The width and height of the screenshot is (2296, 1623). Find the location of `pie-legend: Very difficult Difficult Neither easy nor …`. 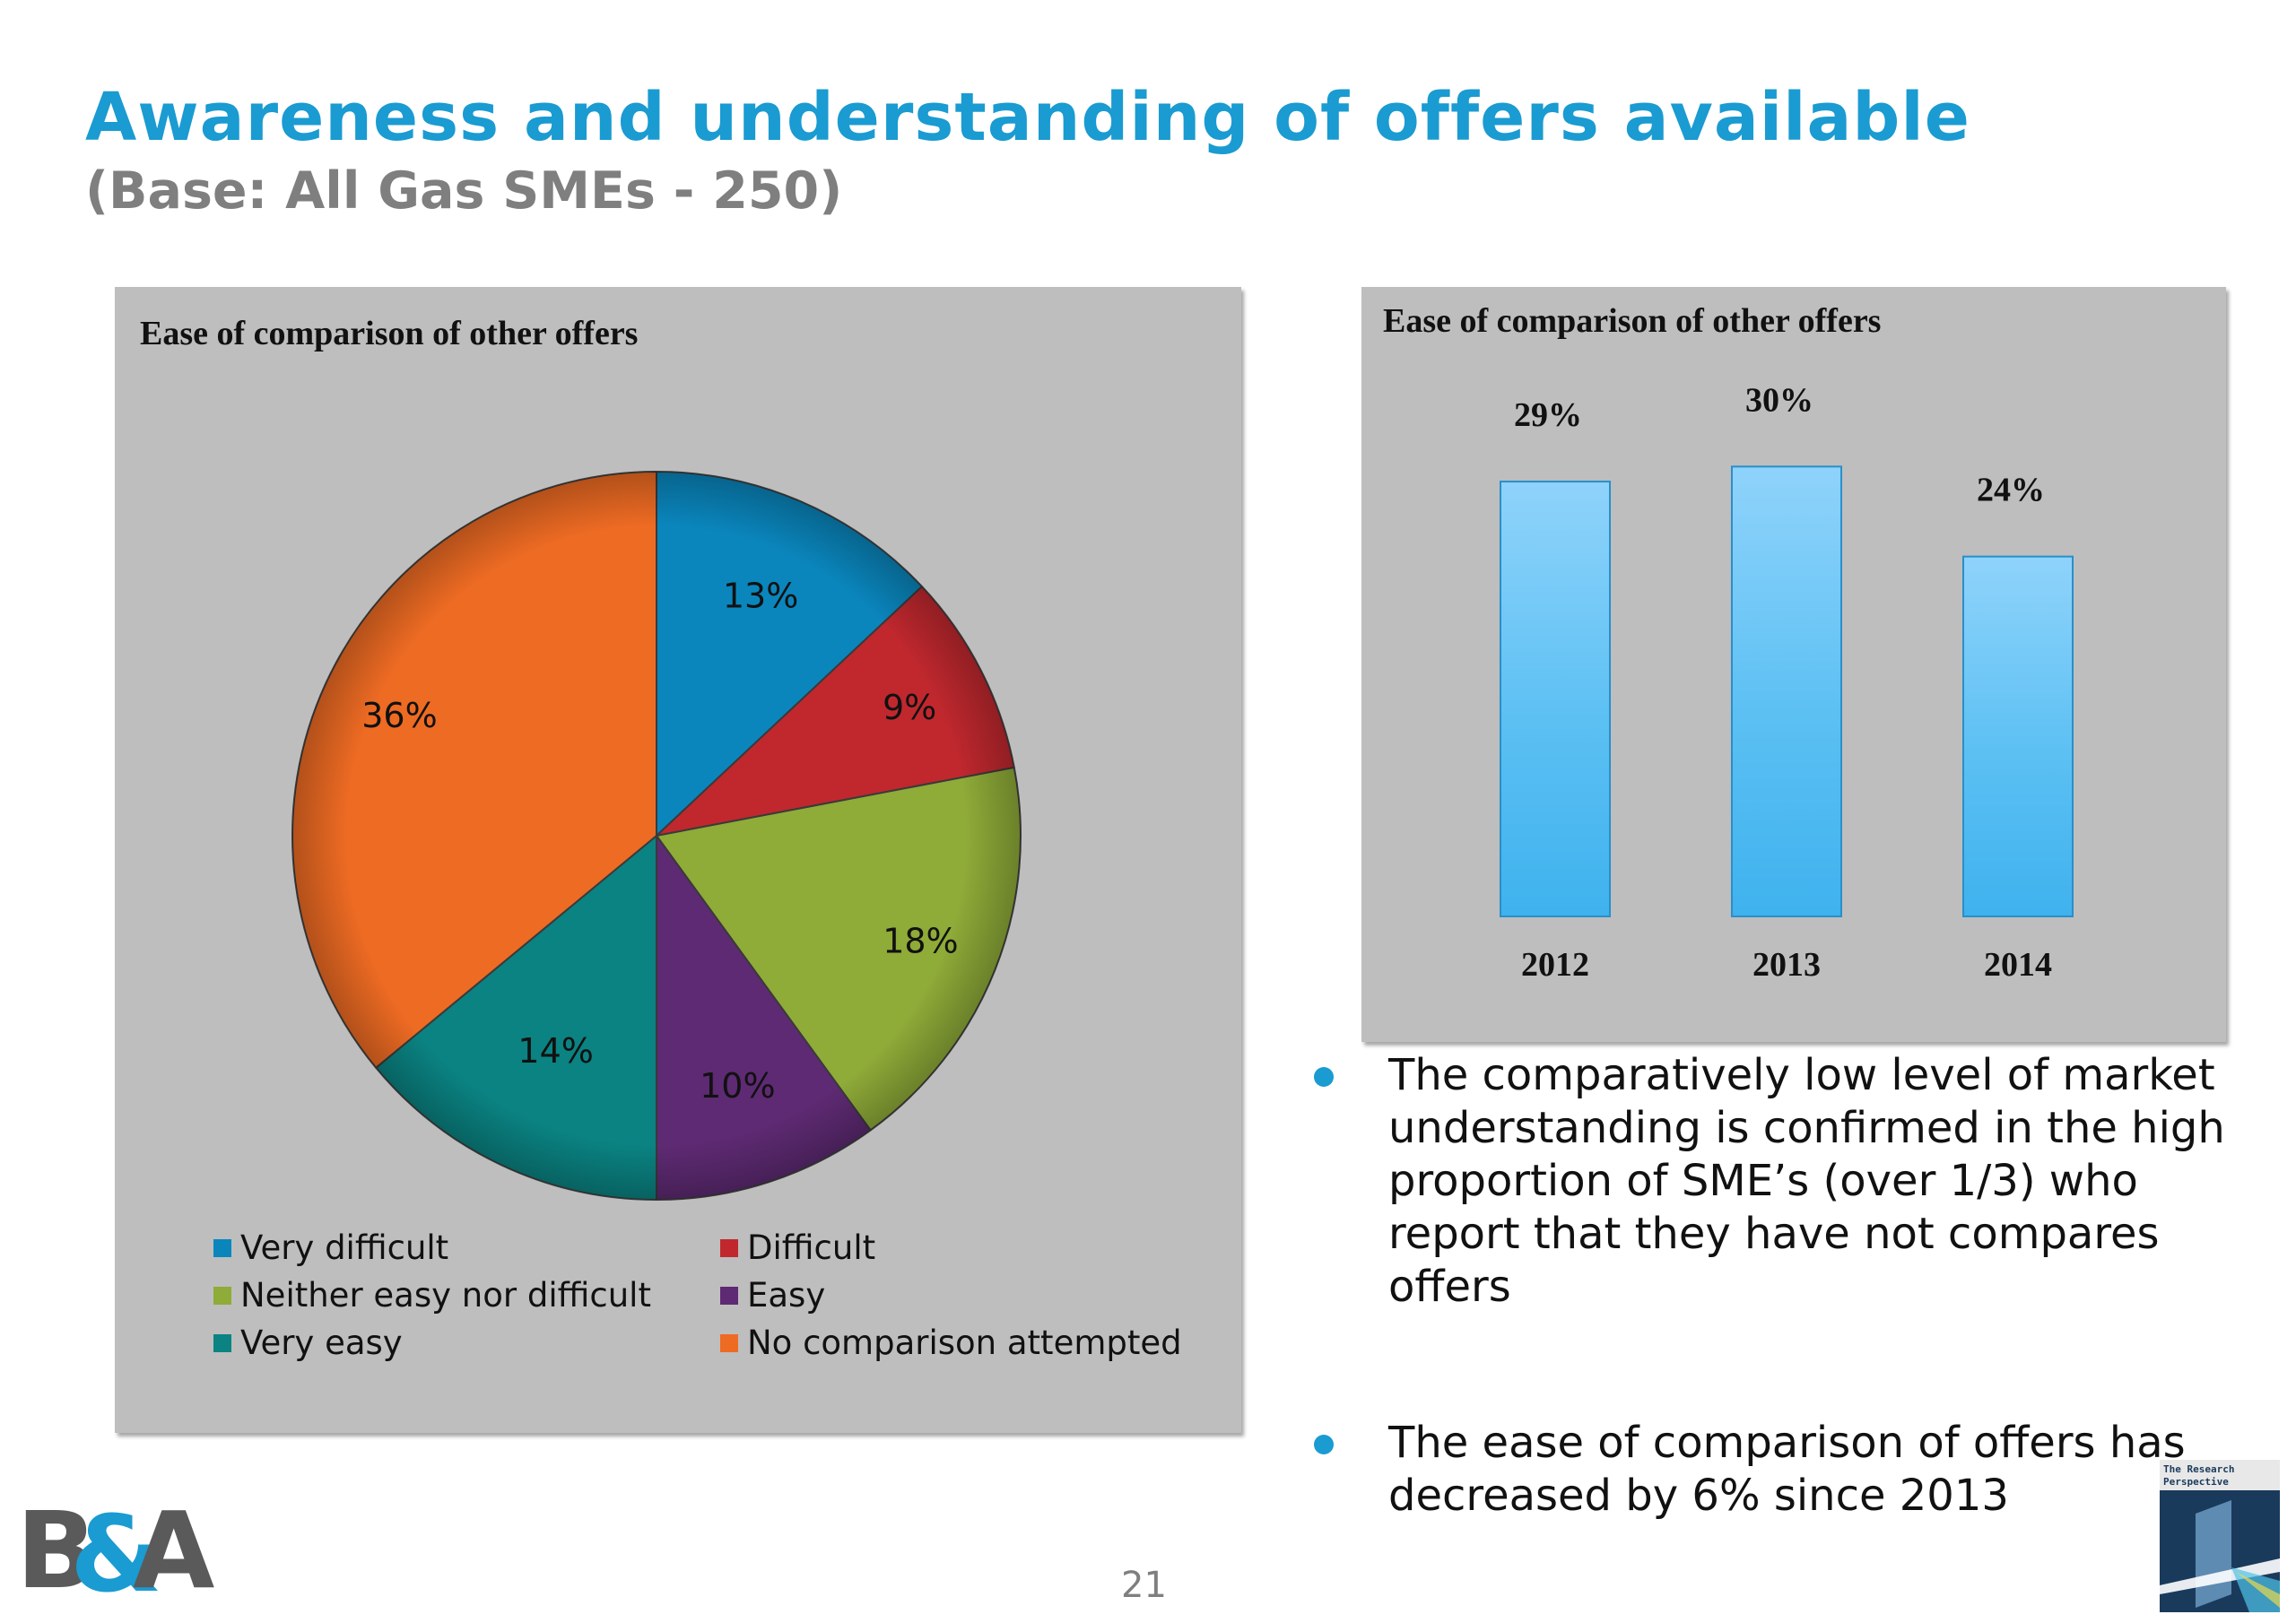

pie-legend: Very difficult Difficult Neither easy nor … is located at coordinates (715, 1295).